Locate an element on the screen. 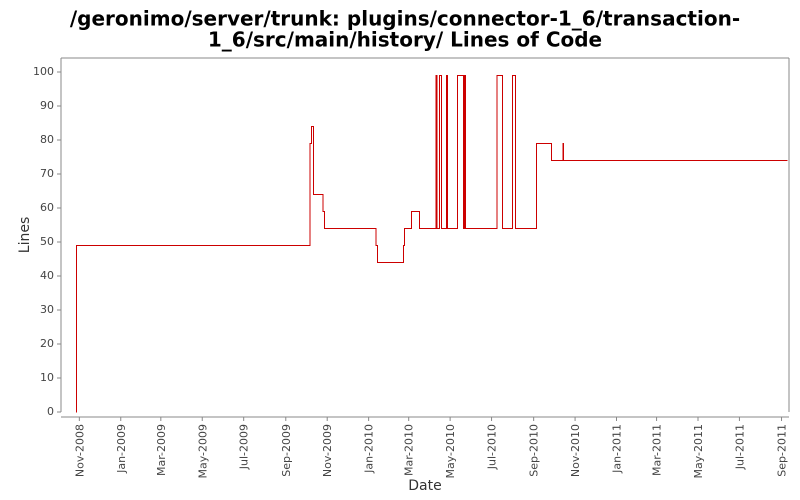 This screenshot has width=800, height=500. y-tick-label: 70 is located at coordinates (47, 173).